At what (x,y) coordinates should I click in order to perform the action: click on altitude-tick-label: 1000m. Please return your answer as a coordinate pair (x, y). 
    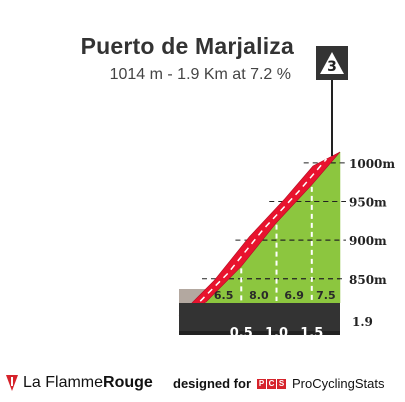
    Looking at the image, I should click on (372, 164).